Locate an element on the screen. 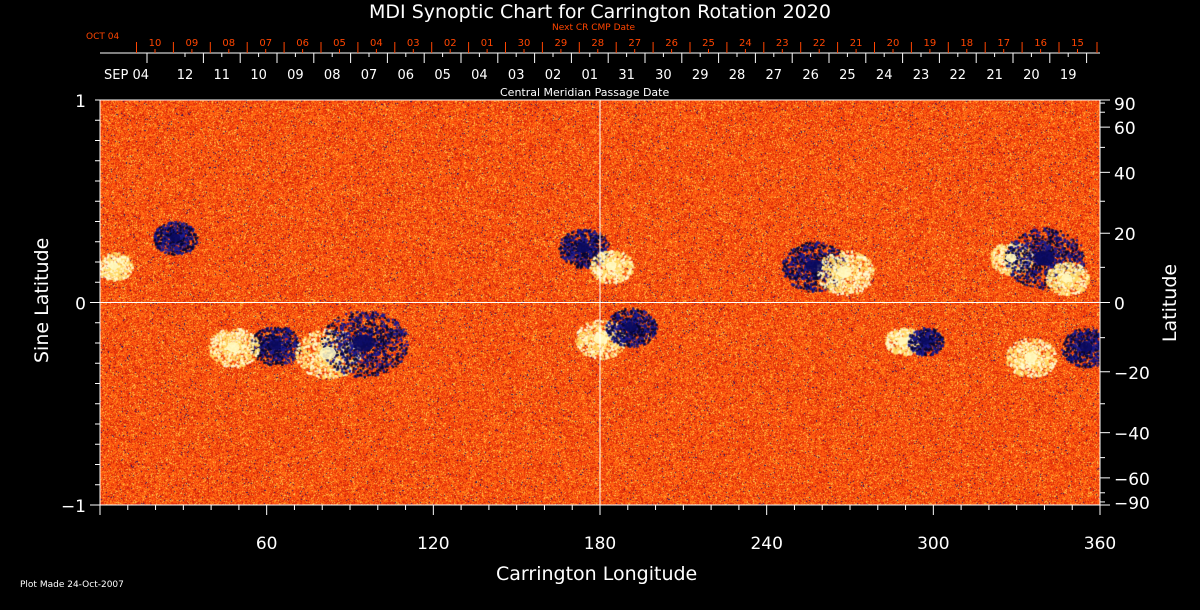 The height and width of the screenshot is (610, 1200). next-cr-date-label: 01 is located at coordinates (487, 43).